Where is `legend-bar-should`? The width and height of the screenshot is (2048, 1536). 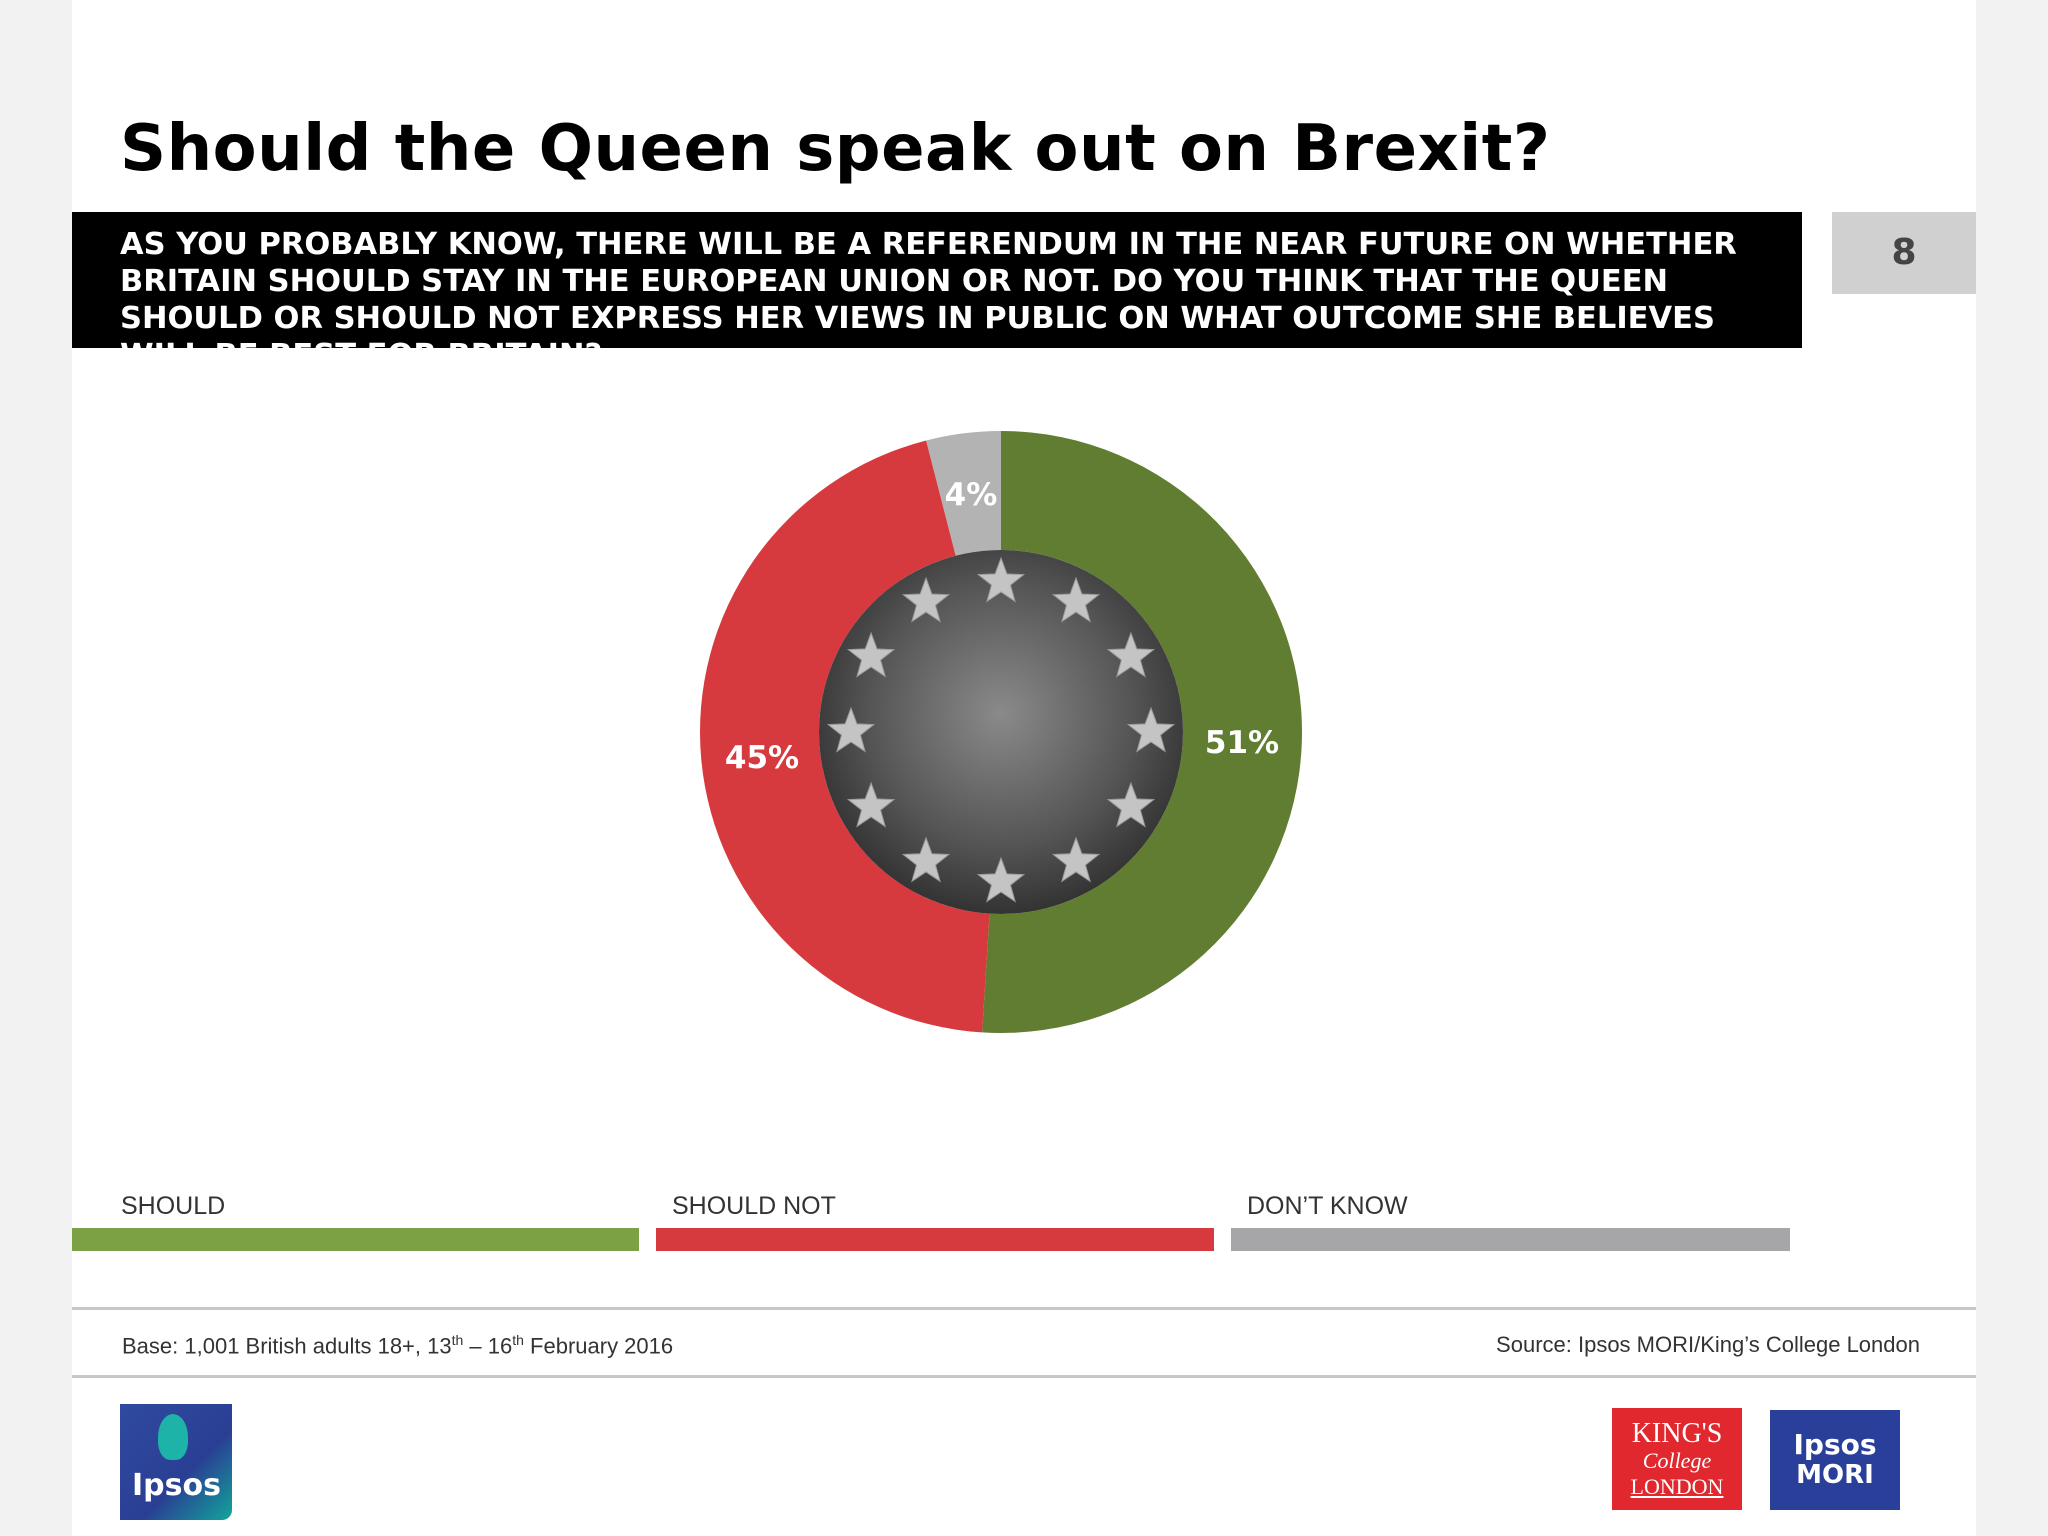
legend-bar-should is located at coordinates (355, 1239).